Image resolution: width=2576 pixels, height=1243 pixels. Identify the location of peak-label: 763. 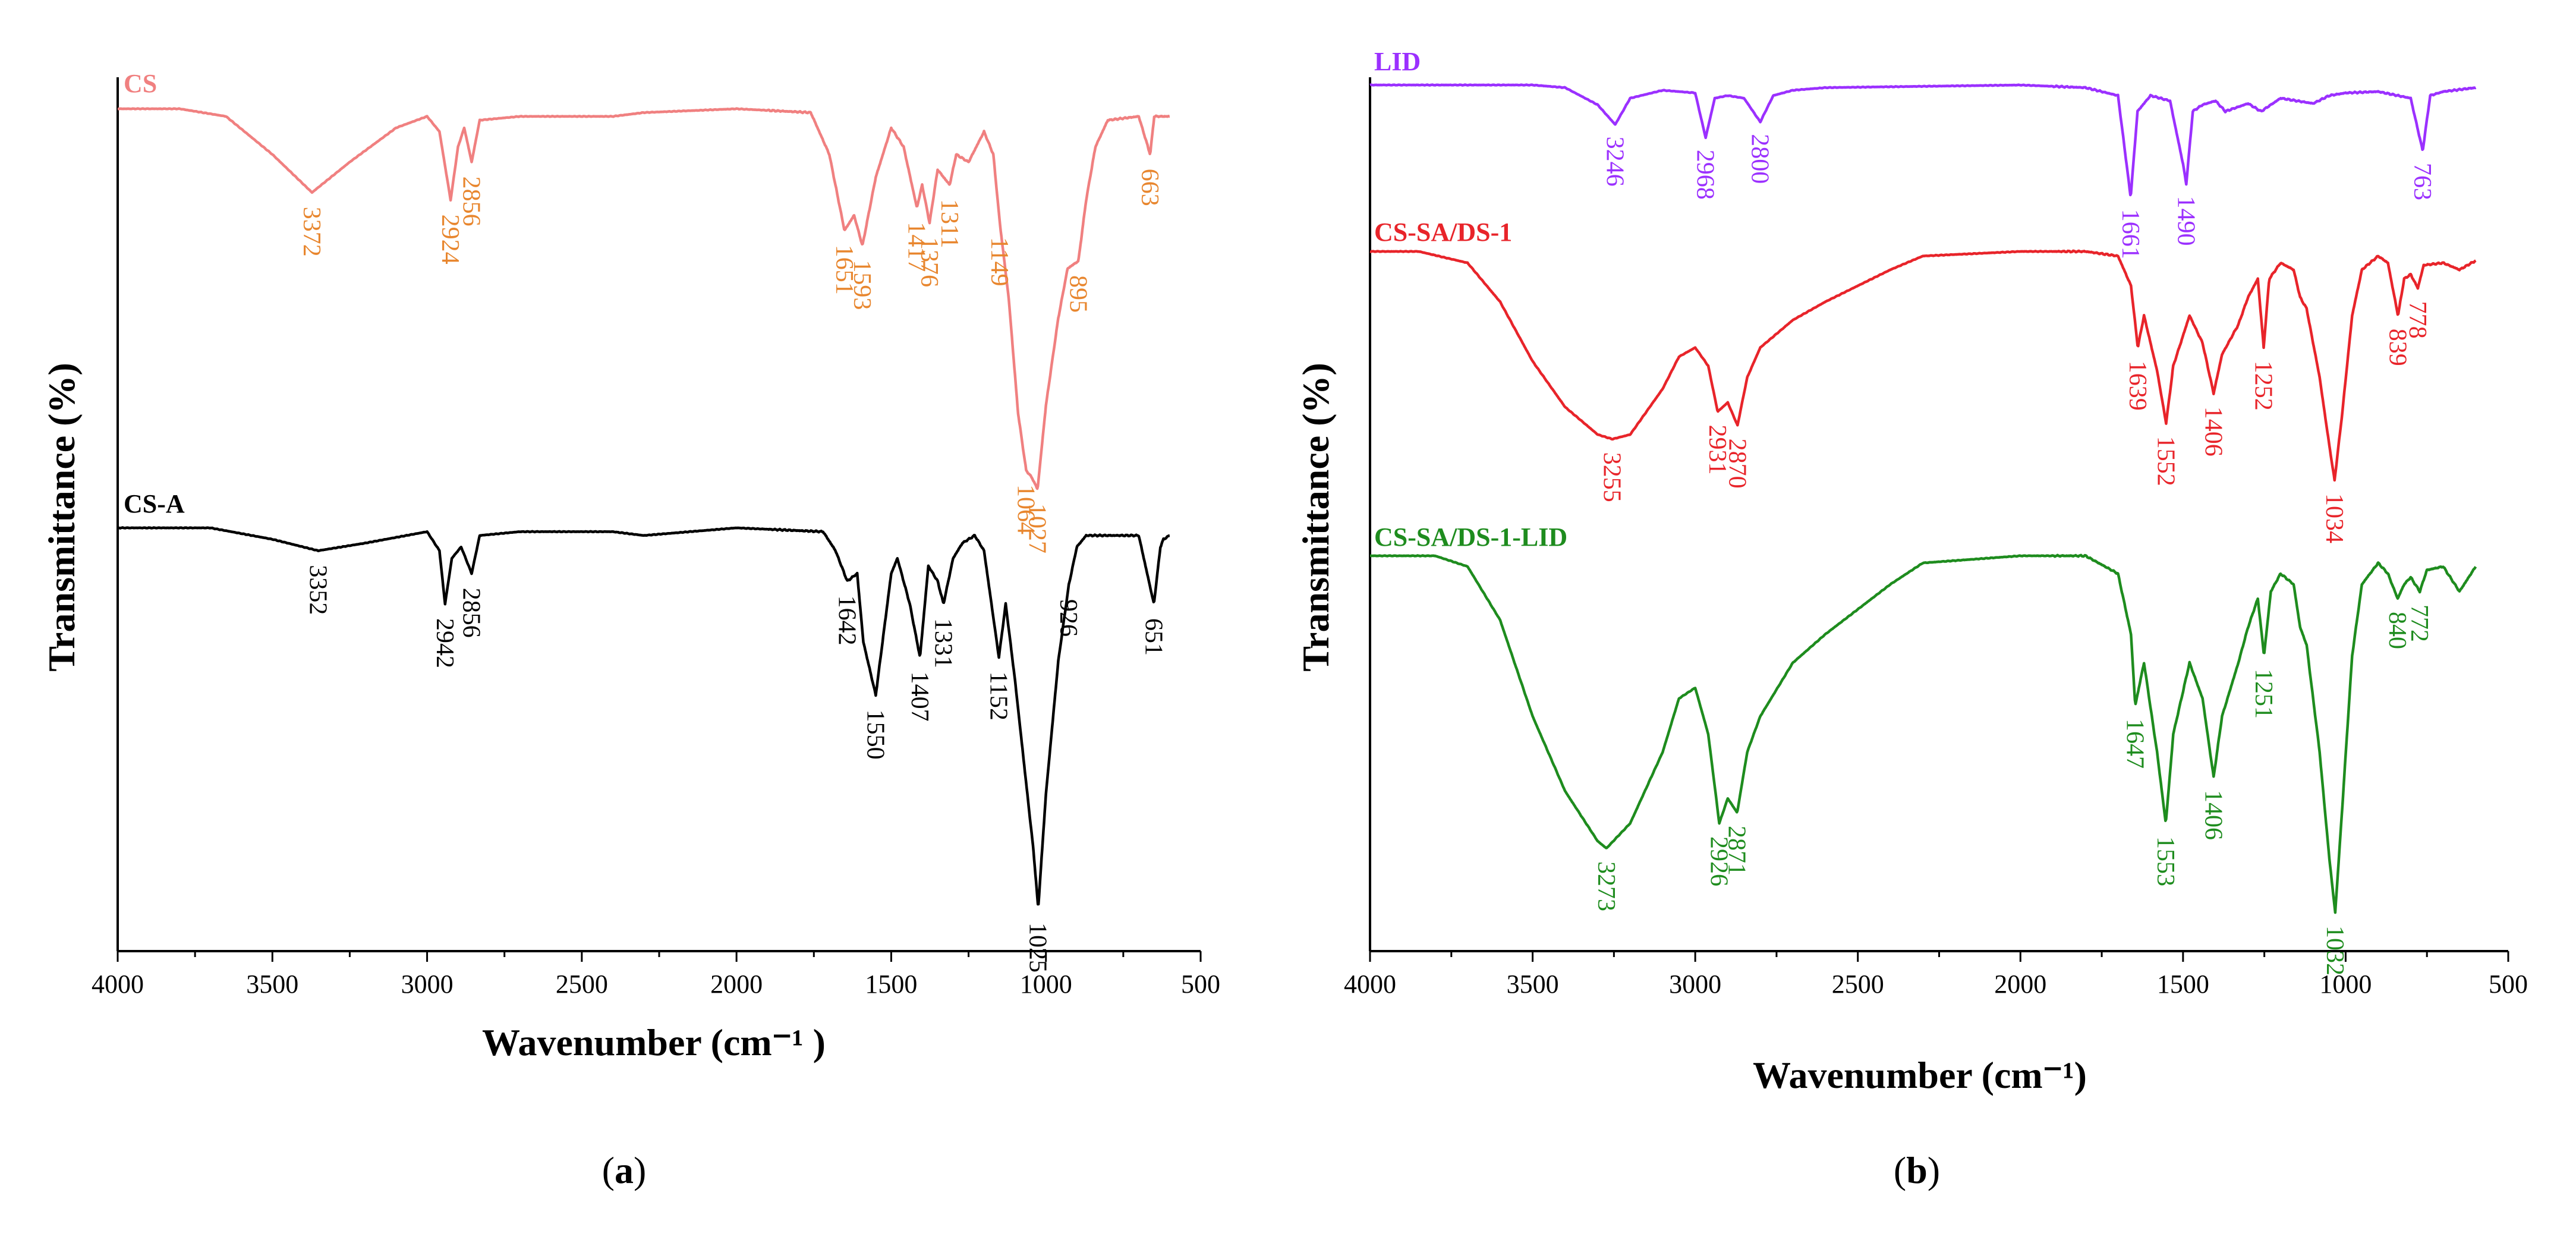
(2422, 182).